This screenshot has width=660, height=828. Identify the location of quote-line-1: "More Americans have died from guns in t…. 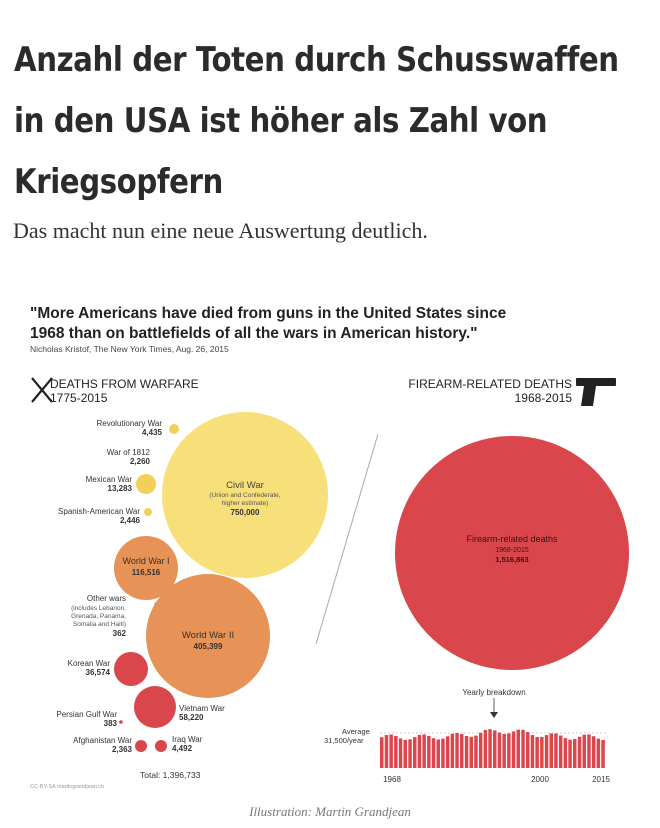
(268, 313).